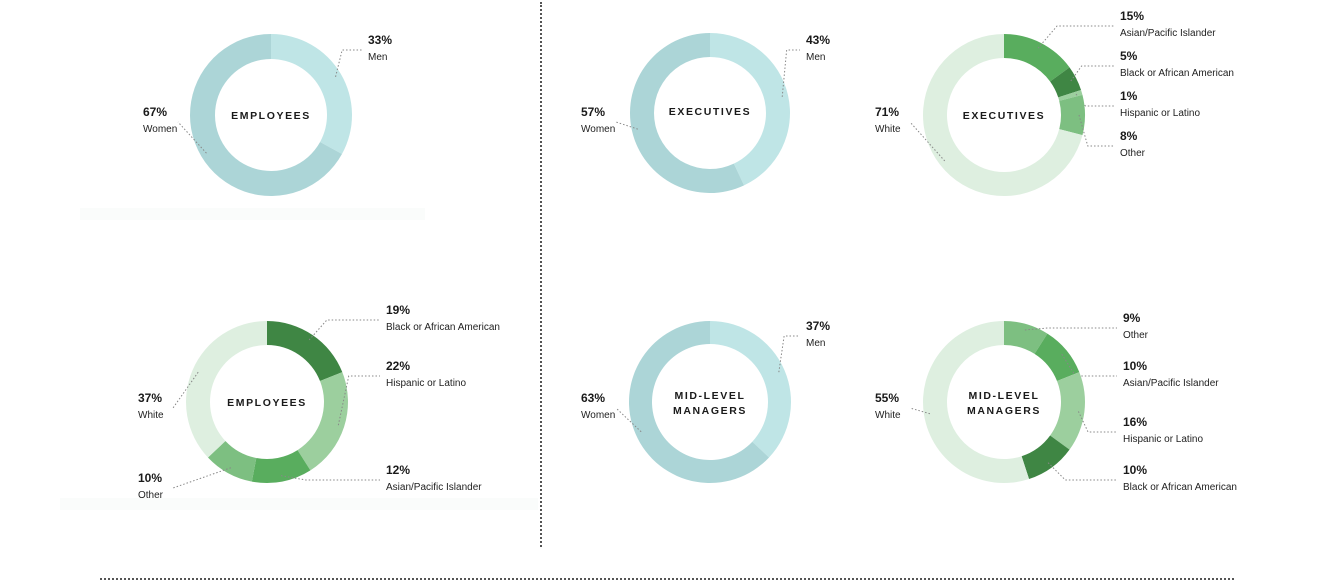 This screenshot has height=585, width=1334. Describe the element at coordinates (667, 579) in the screenshot. I see `horizontal-divider` at that location.